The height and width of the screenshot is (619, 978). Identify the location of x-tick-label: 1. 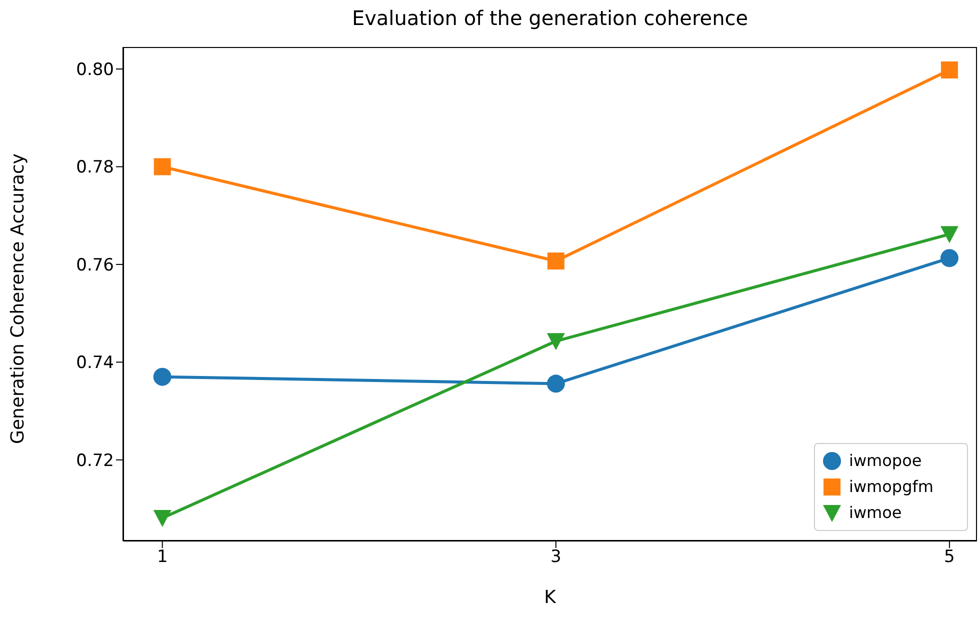
(162, 557).